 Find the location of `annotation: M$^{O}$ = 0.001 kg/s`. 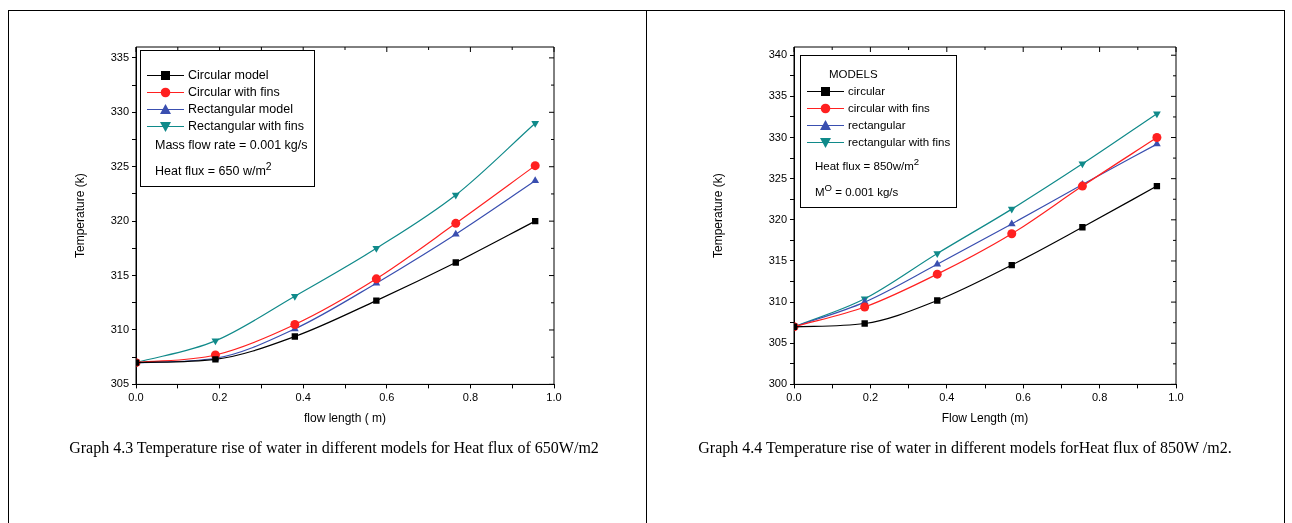

annotation: M$^{O}$ = 0.001 kg/s is located at coordinates (857, 190).